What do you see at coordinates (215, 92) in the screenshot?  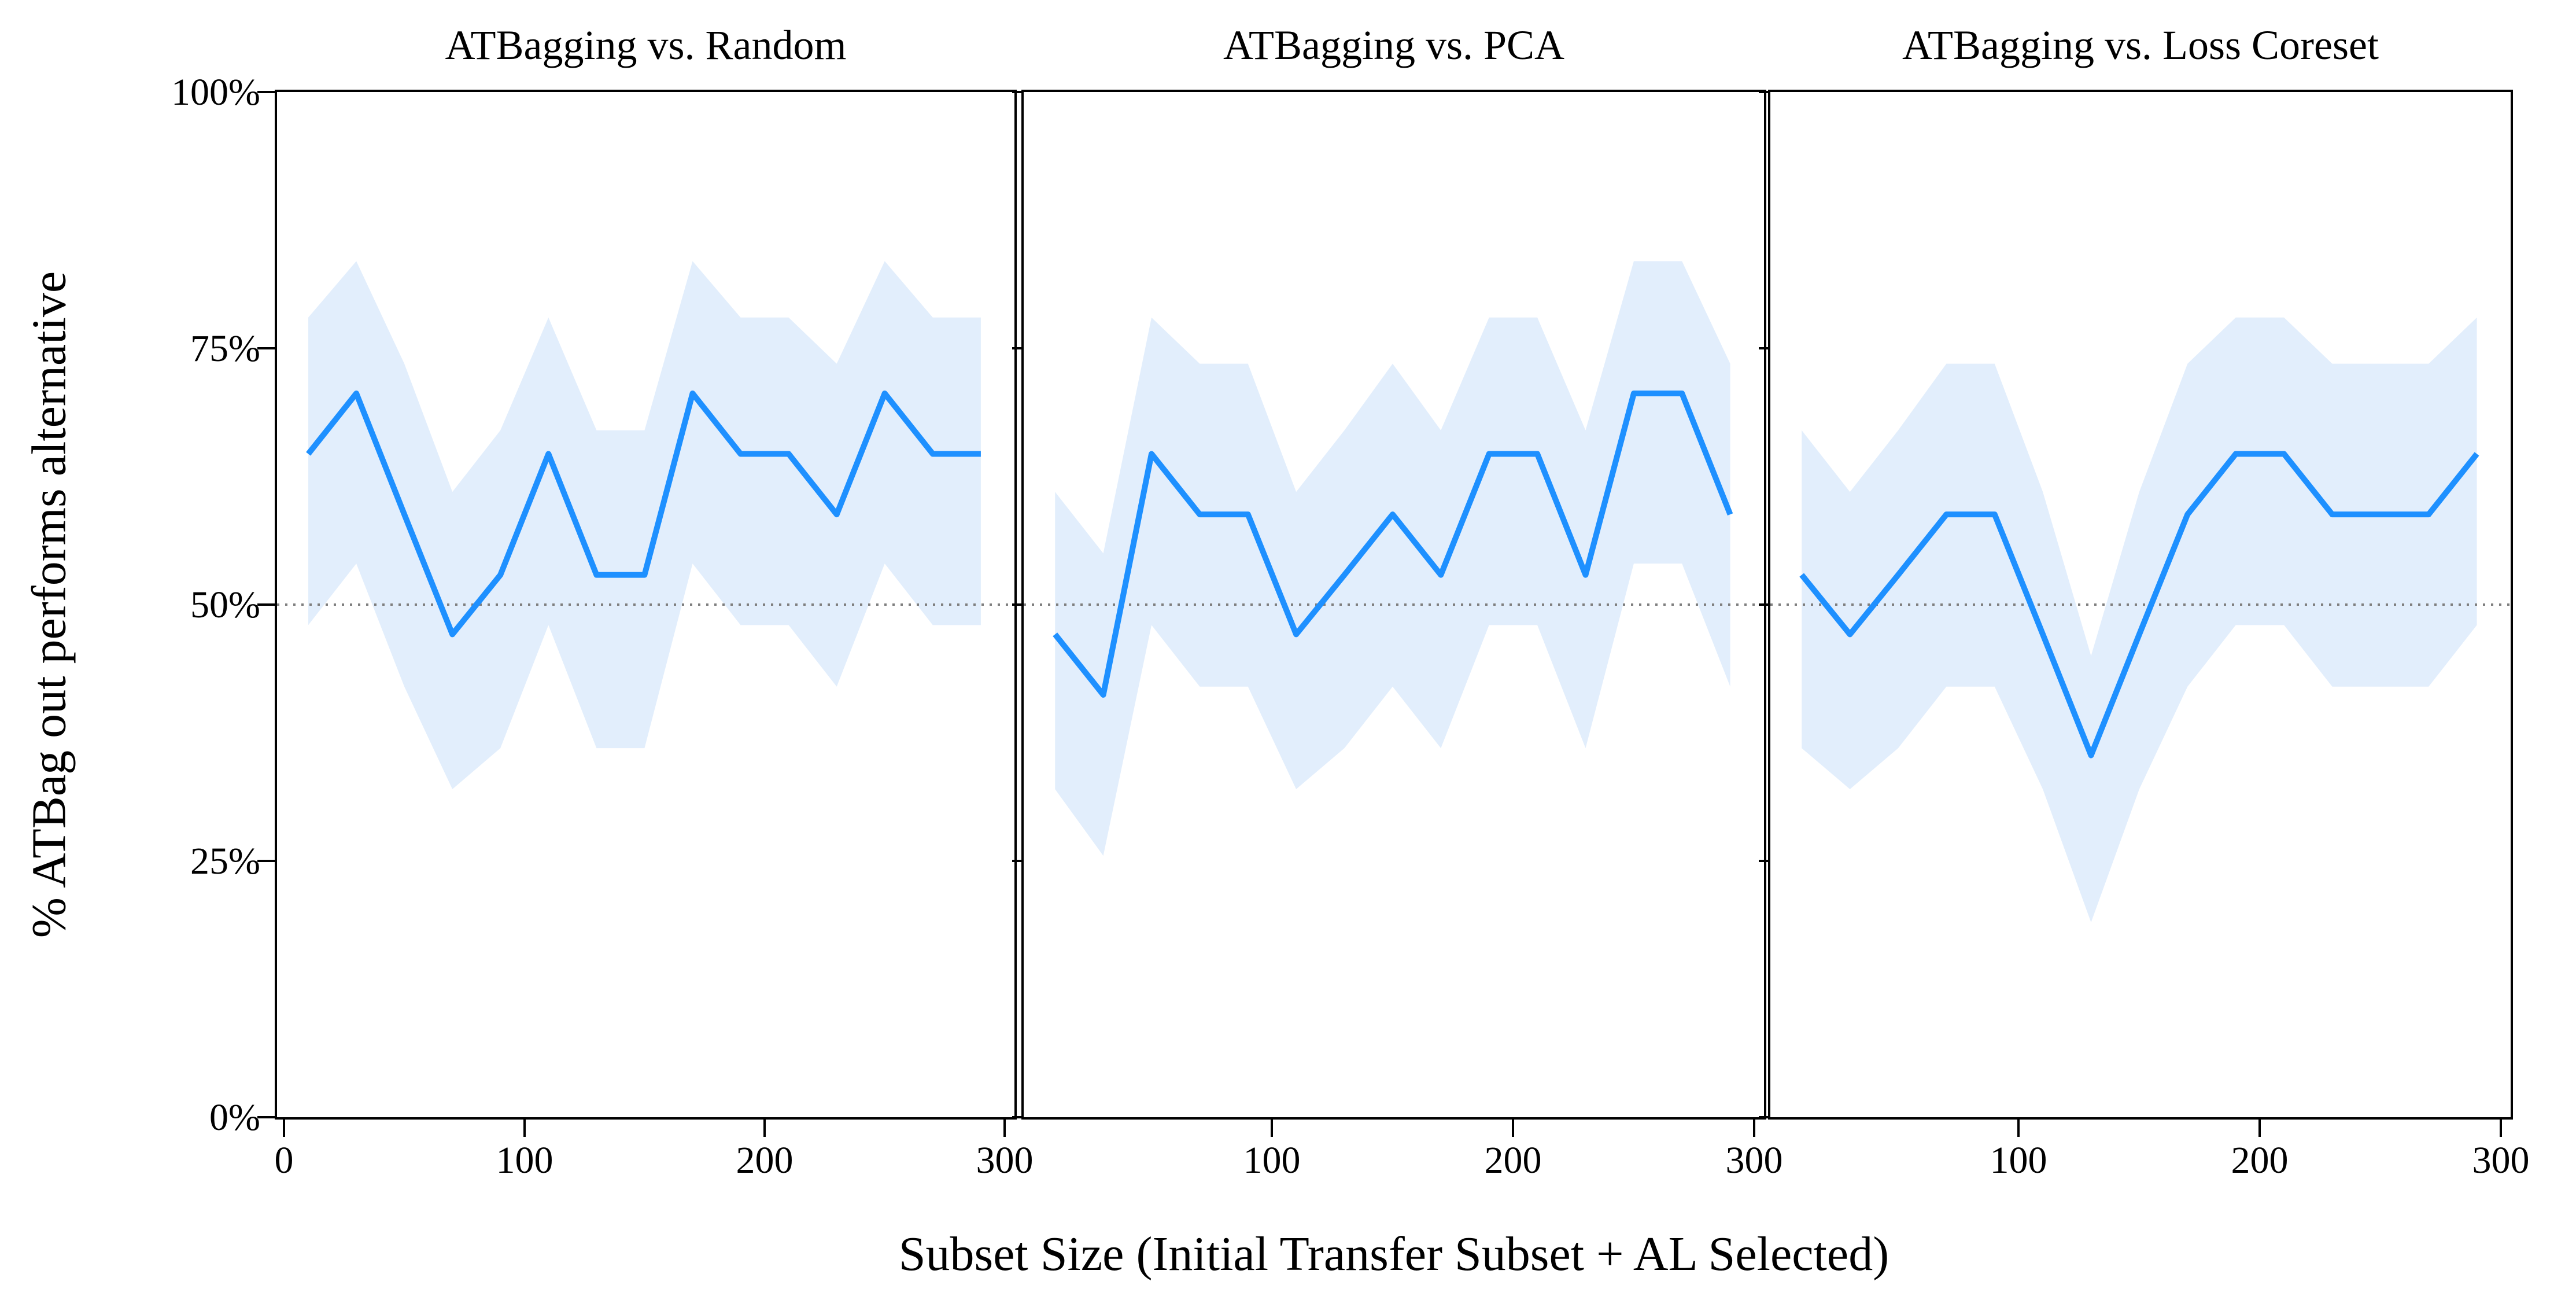 I see `y-tick-label-100: 100%` at bounding box center [215, 92].